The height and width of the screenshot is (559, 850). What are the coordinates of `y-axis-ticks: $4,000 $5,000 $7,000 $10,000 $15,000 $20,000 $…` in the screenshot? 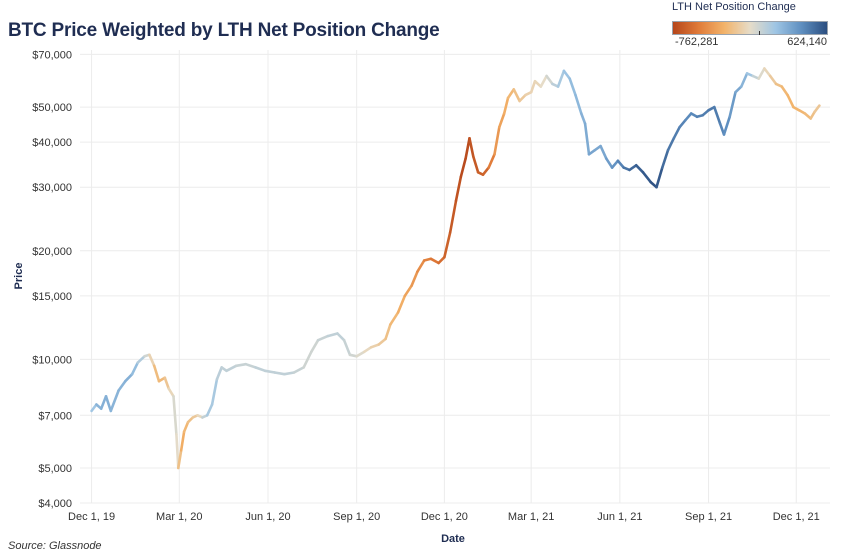 It's located at (52, 279).